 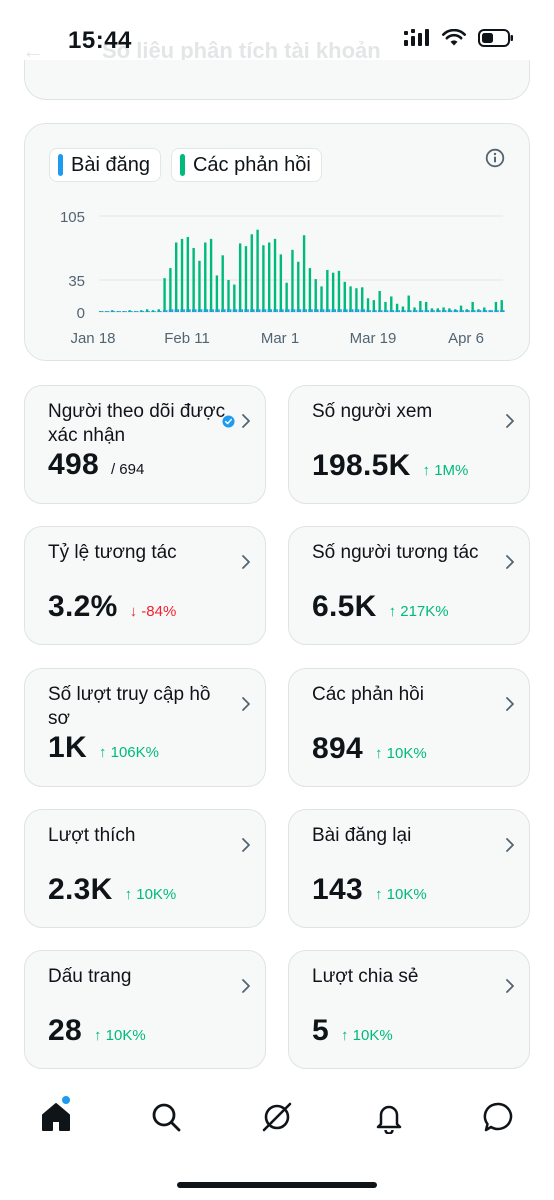 I want to click on metric-card-engaged-users: Số người tương tác 6.5K ↑ 217K%, so click(x=409, y=585).